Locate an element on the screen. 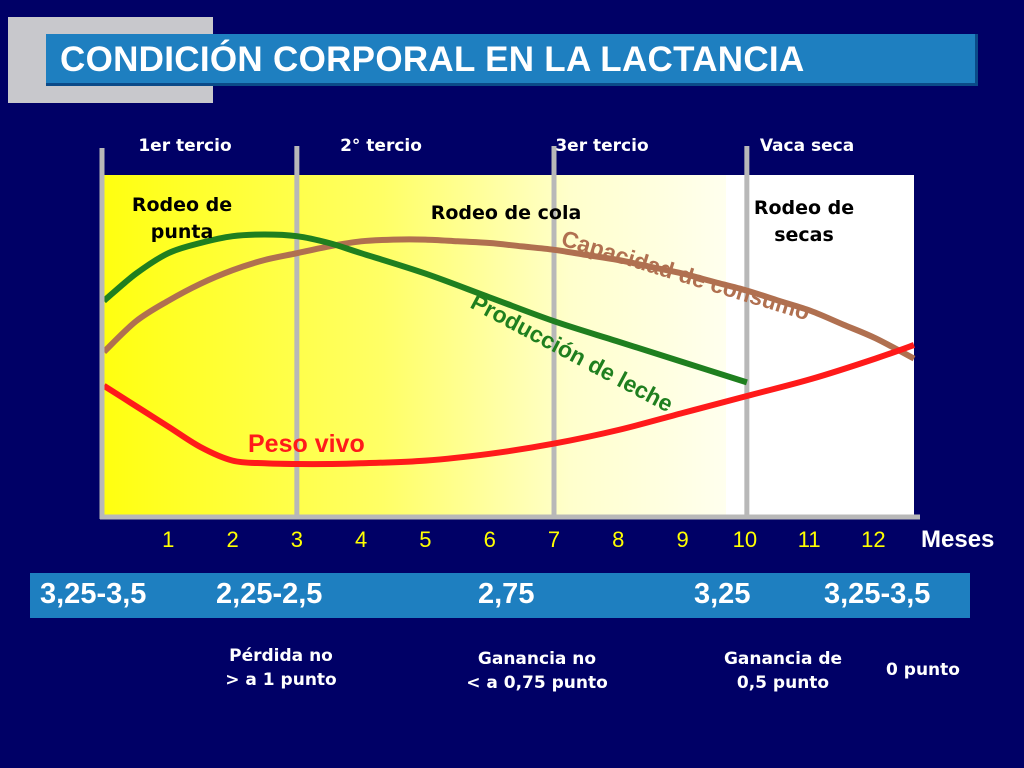 The height and width of the screenshot is (768, 1024). x-tick-label: 12 is located at coordinates (873, 539).